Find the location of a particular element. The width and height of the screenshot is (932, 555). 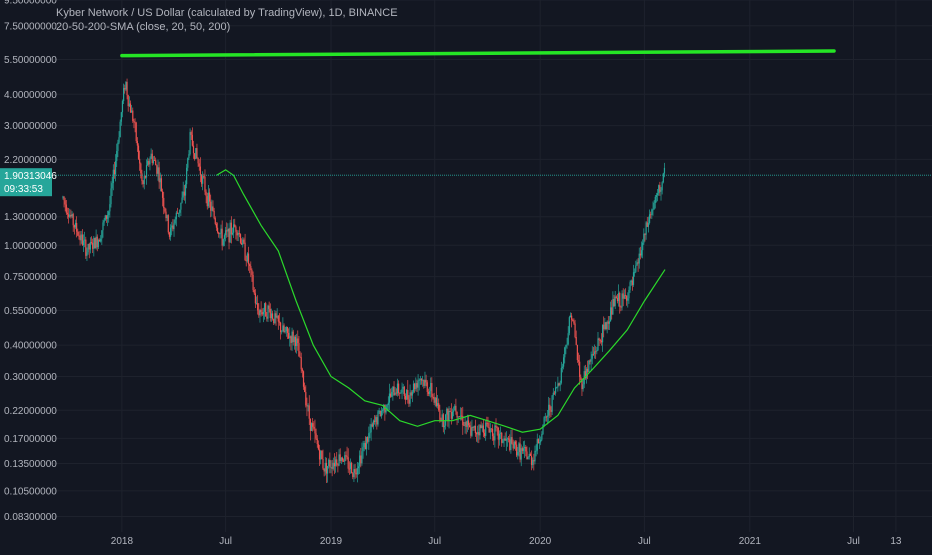

indicator-label: 20-50-200-SMA (close, 20, 50, 200) is located at coordinates (143, 27).